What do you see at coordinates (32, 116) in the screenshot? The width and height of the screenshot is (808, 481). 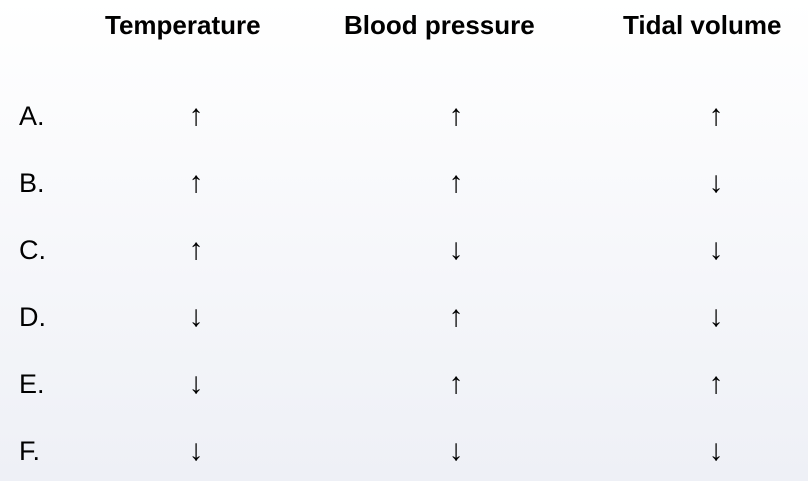 I see `option-label: A.` at bounding box center [32, 116].